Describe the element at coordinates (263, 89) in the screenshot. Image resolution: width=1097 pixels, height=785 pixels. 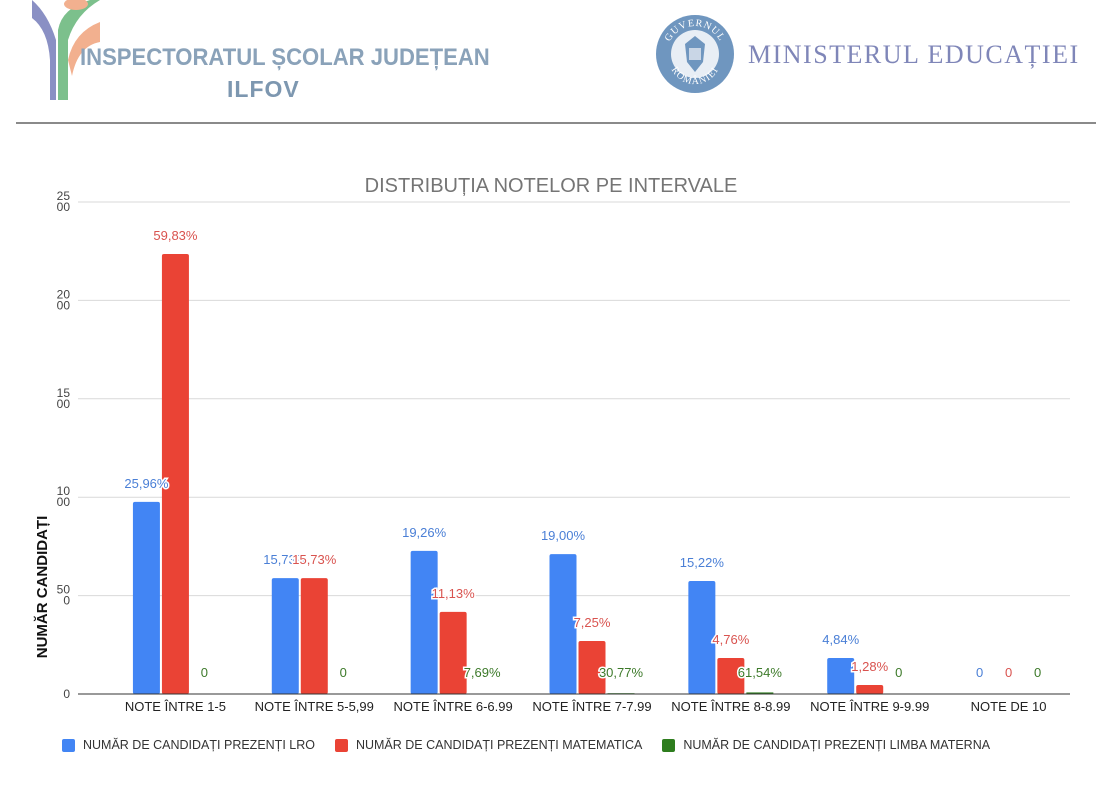
I see `isj-county: ILFOV` at that location.